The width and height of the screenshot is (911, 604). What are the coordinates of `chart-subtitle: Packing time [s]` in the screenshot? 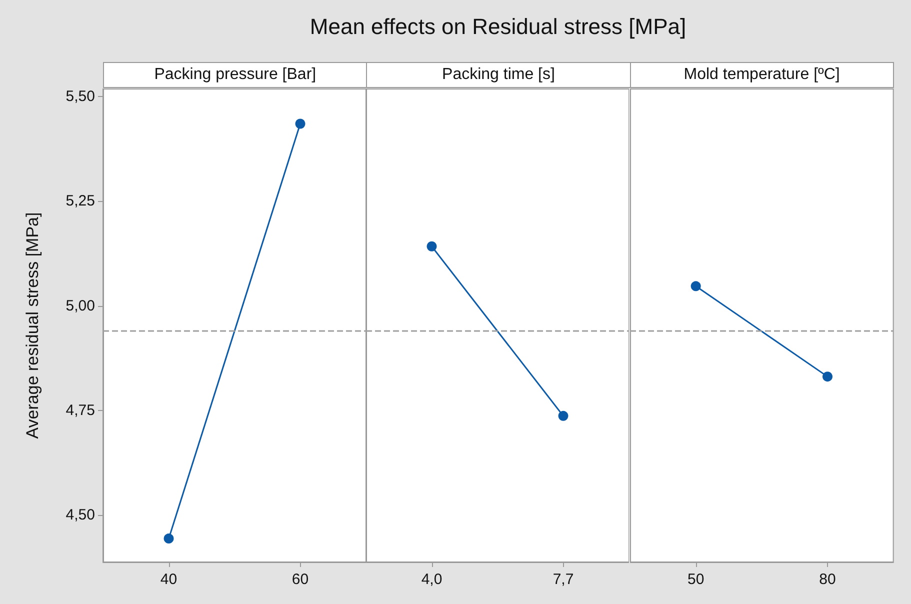 It's located at (498, 75).